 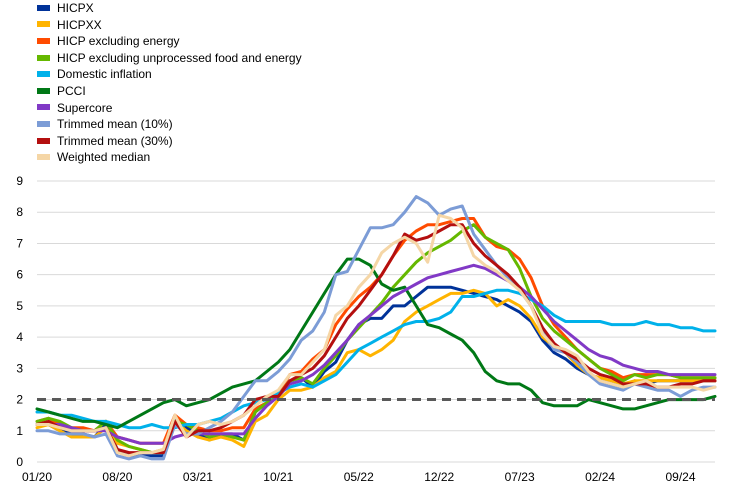 What do you see at coordinates (169, 108) in the screenshot?
I see `legend-item: Supercore` at bounding box center [169, 108].